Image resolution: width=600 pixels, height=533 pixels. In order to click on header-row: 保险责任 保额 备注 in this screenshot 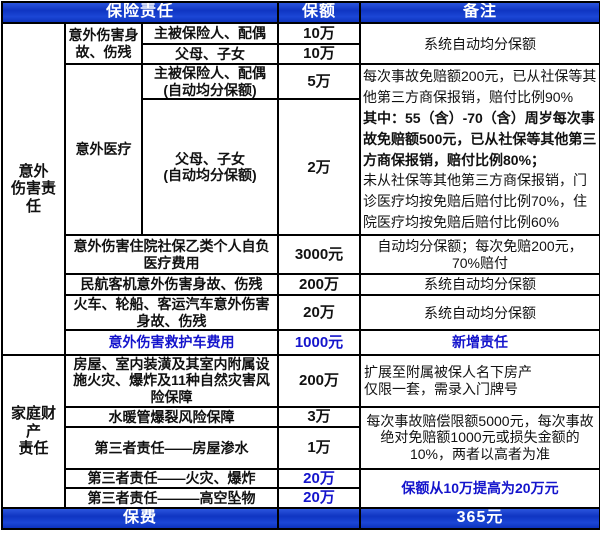, I will do `click(300, 12)`.